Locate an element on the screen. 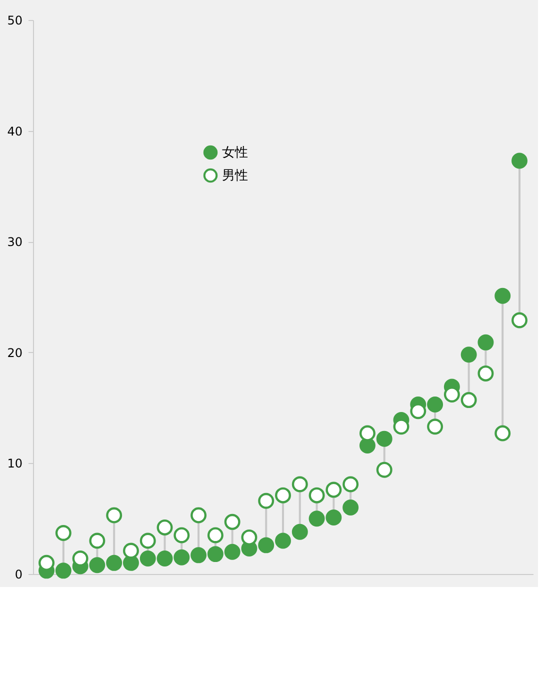 The width and height of the screenshot is (549, 684). y-tick-label: 30 is located at coordinates (14, 242).